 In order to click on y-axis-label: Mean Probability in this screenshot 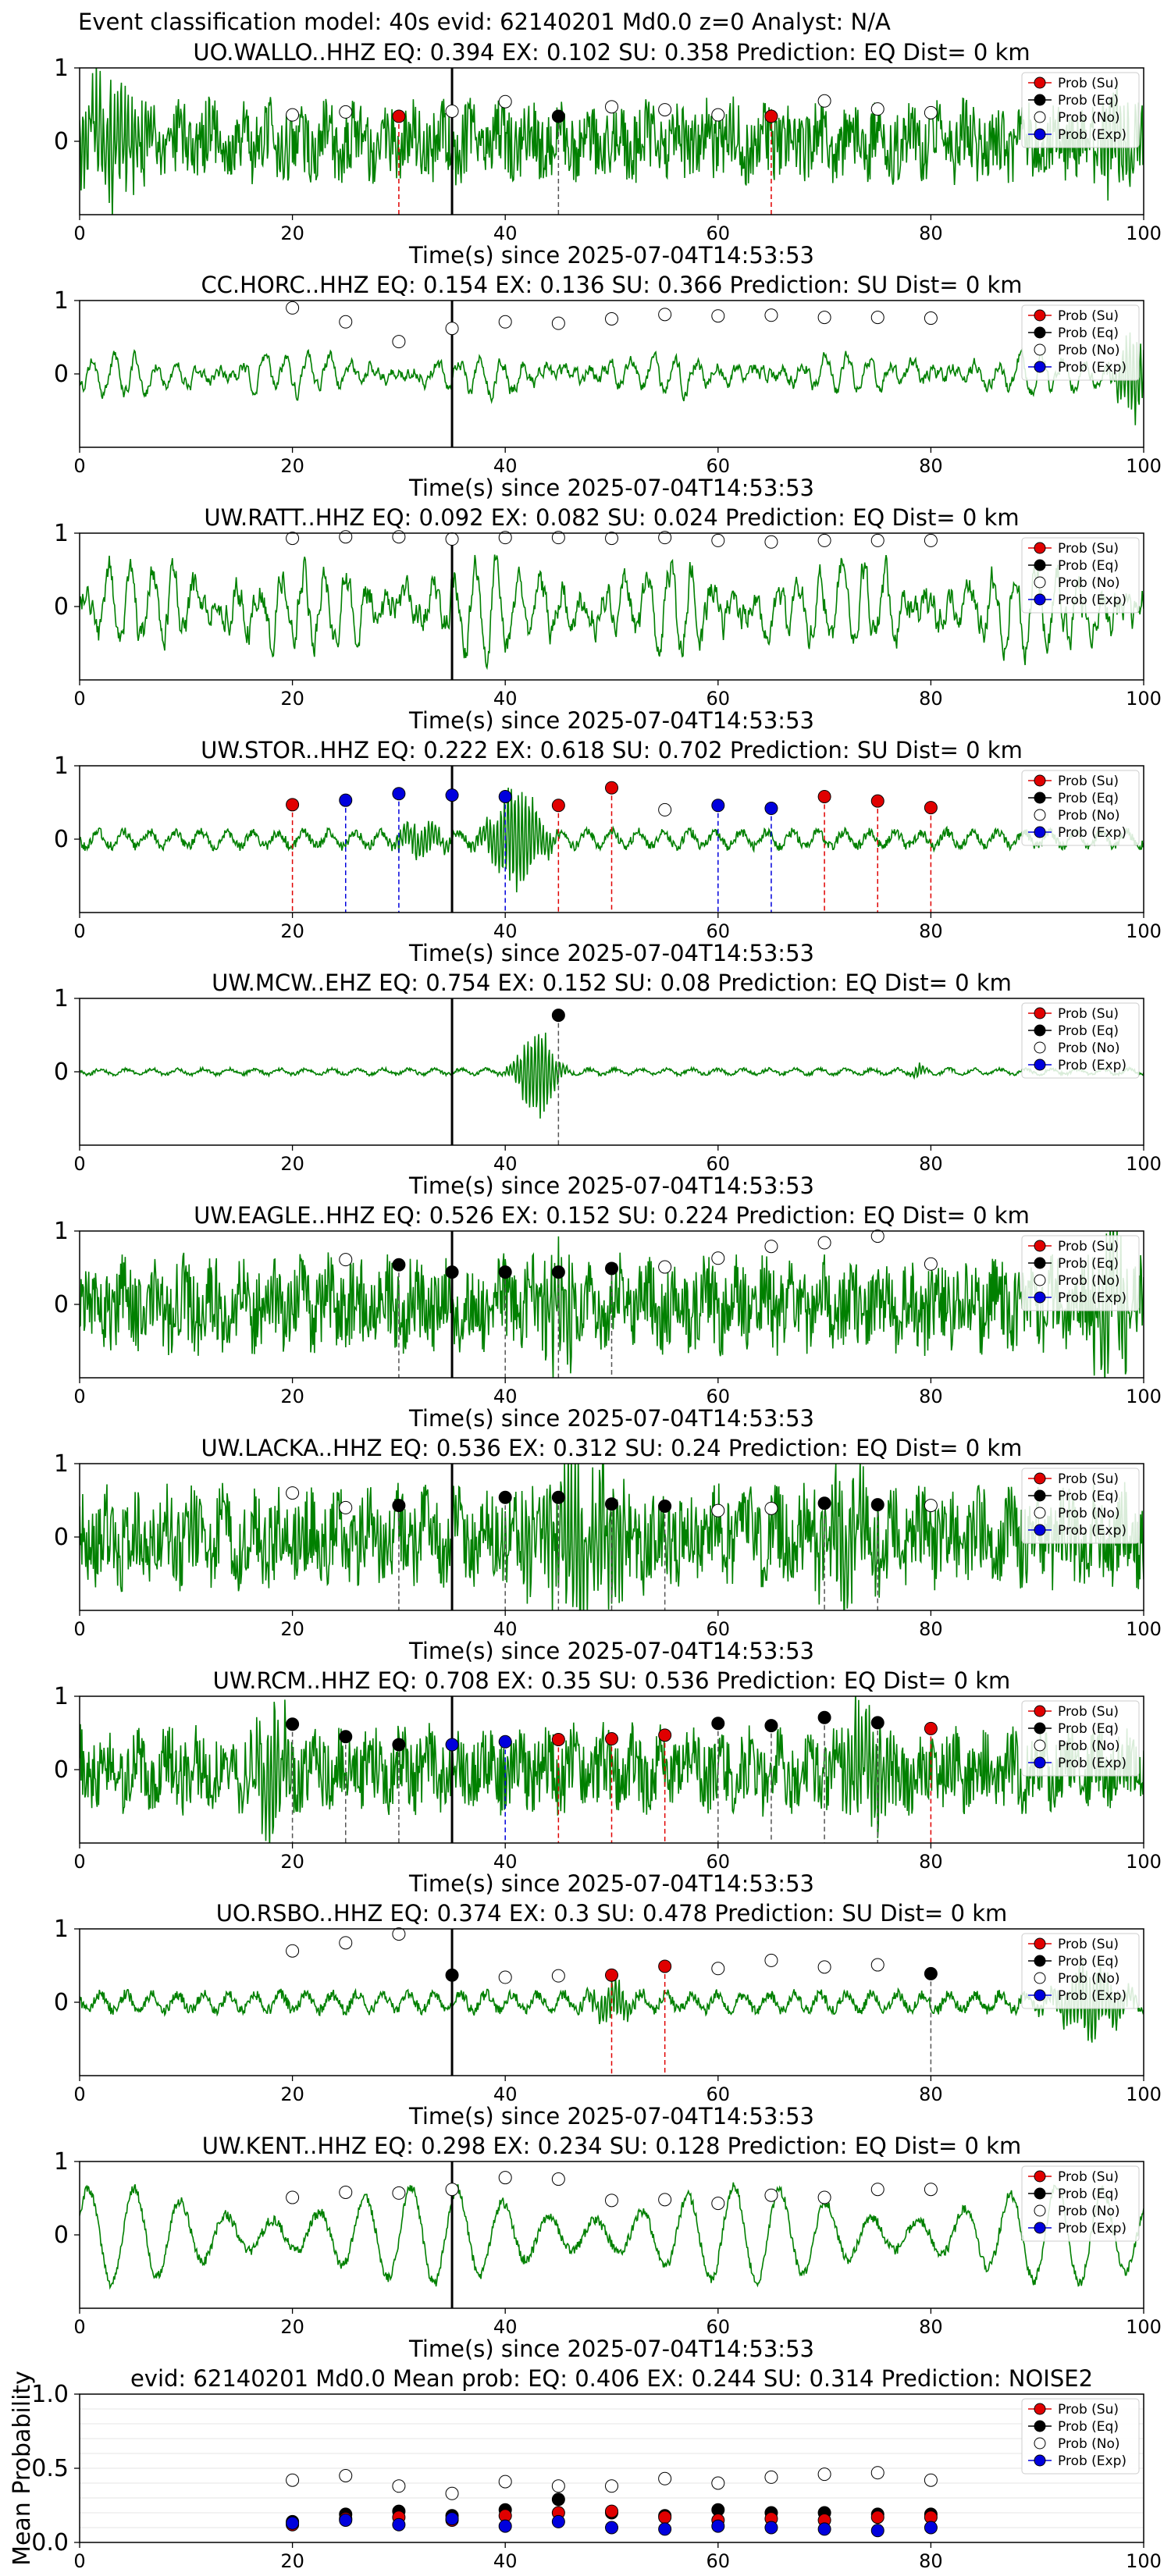, I will do `click(22, 2468)`.